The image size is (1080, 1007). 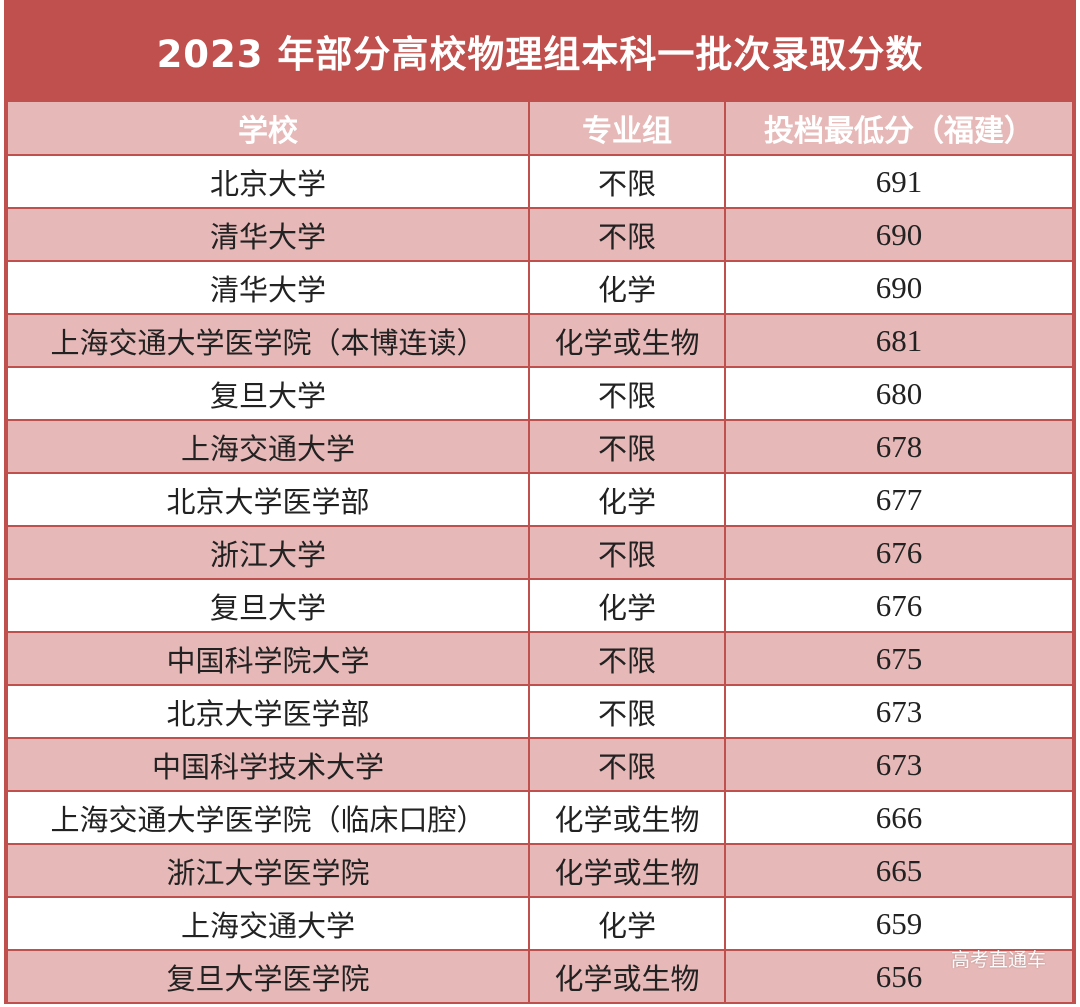 What do you see at coordinates (899, 817) in the screenshot?
I see `cell-min-score: 666` at bounding box center [899, 817].